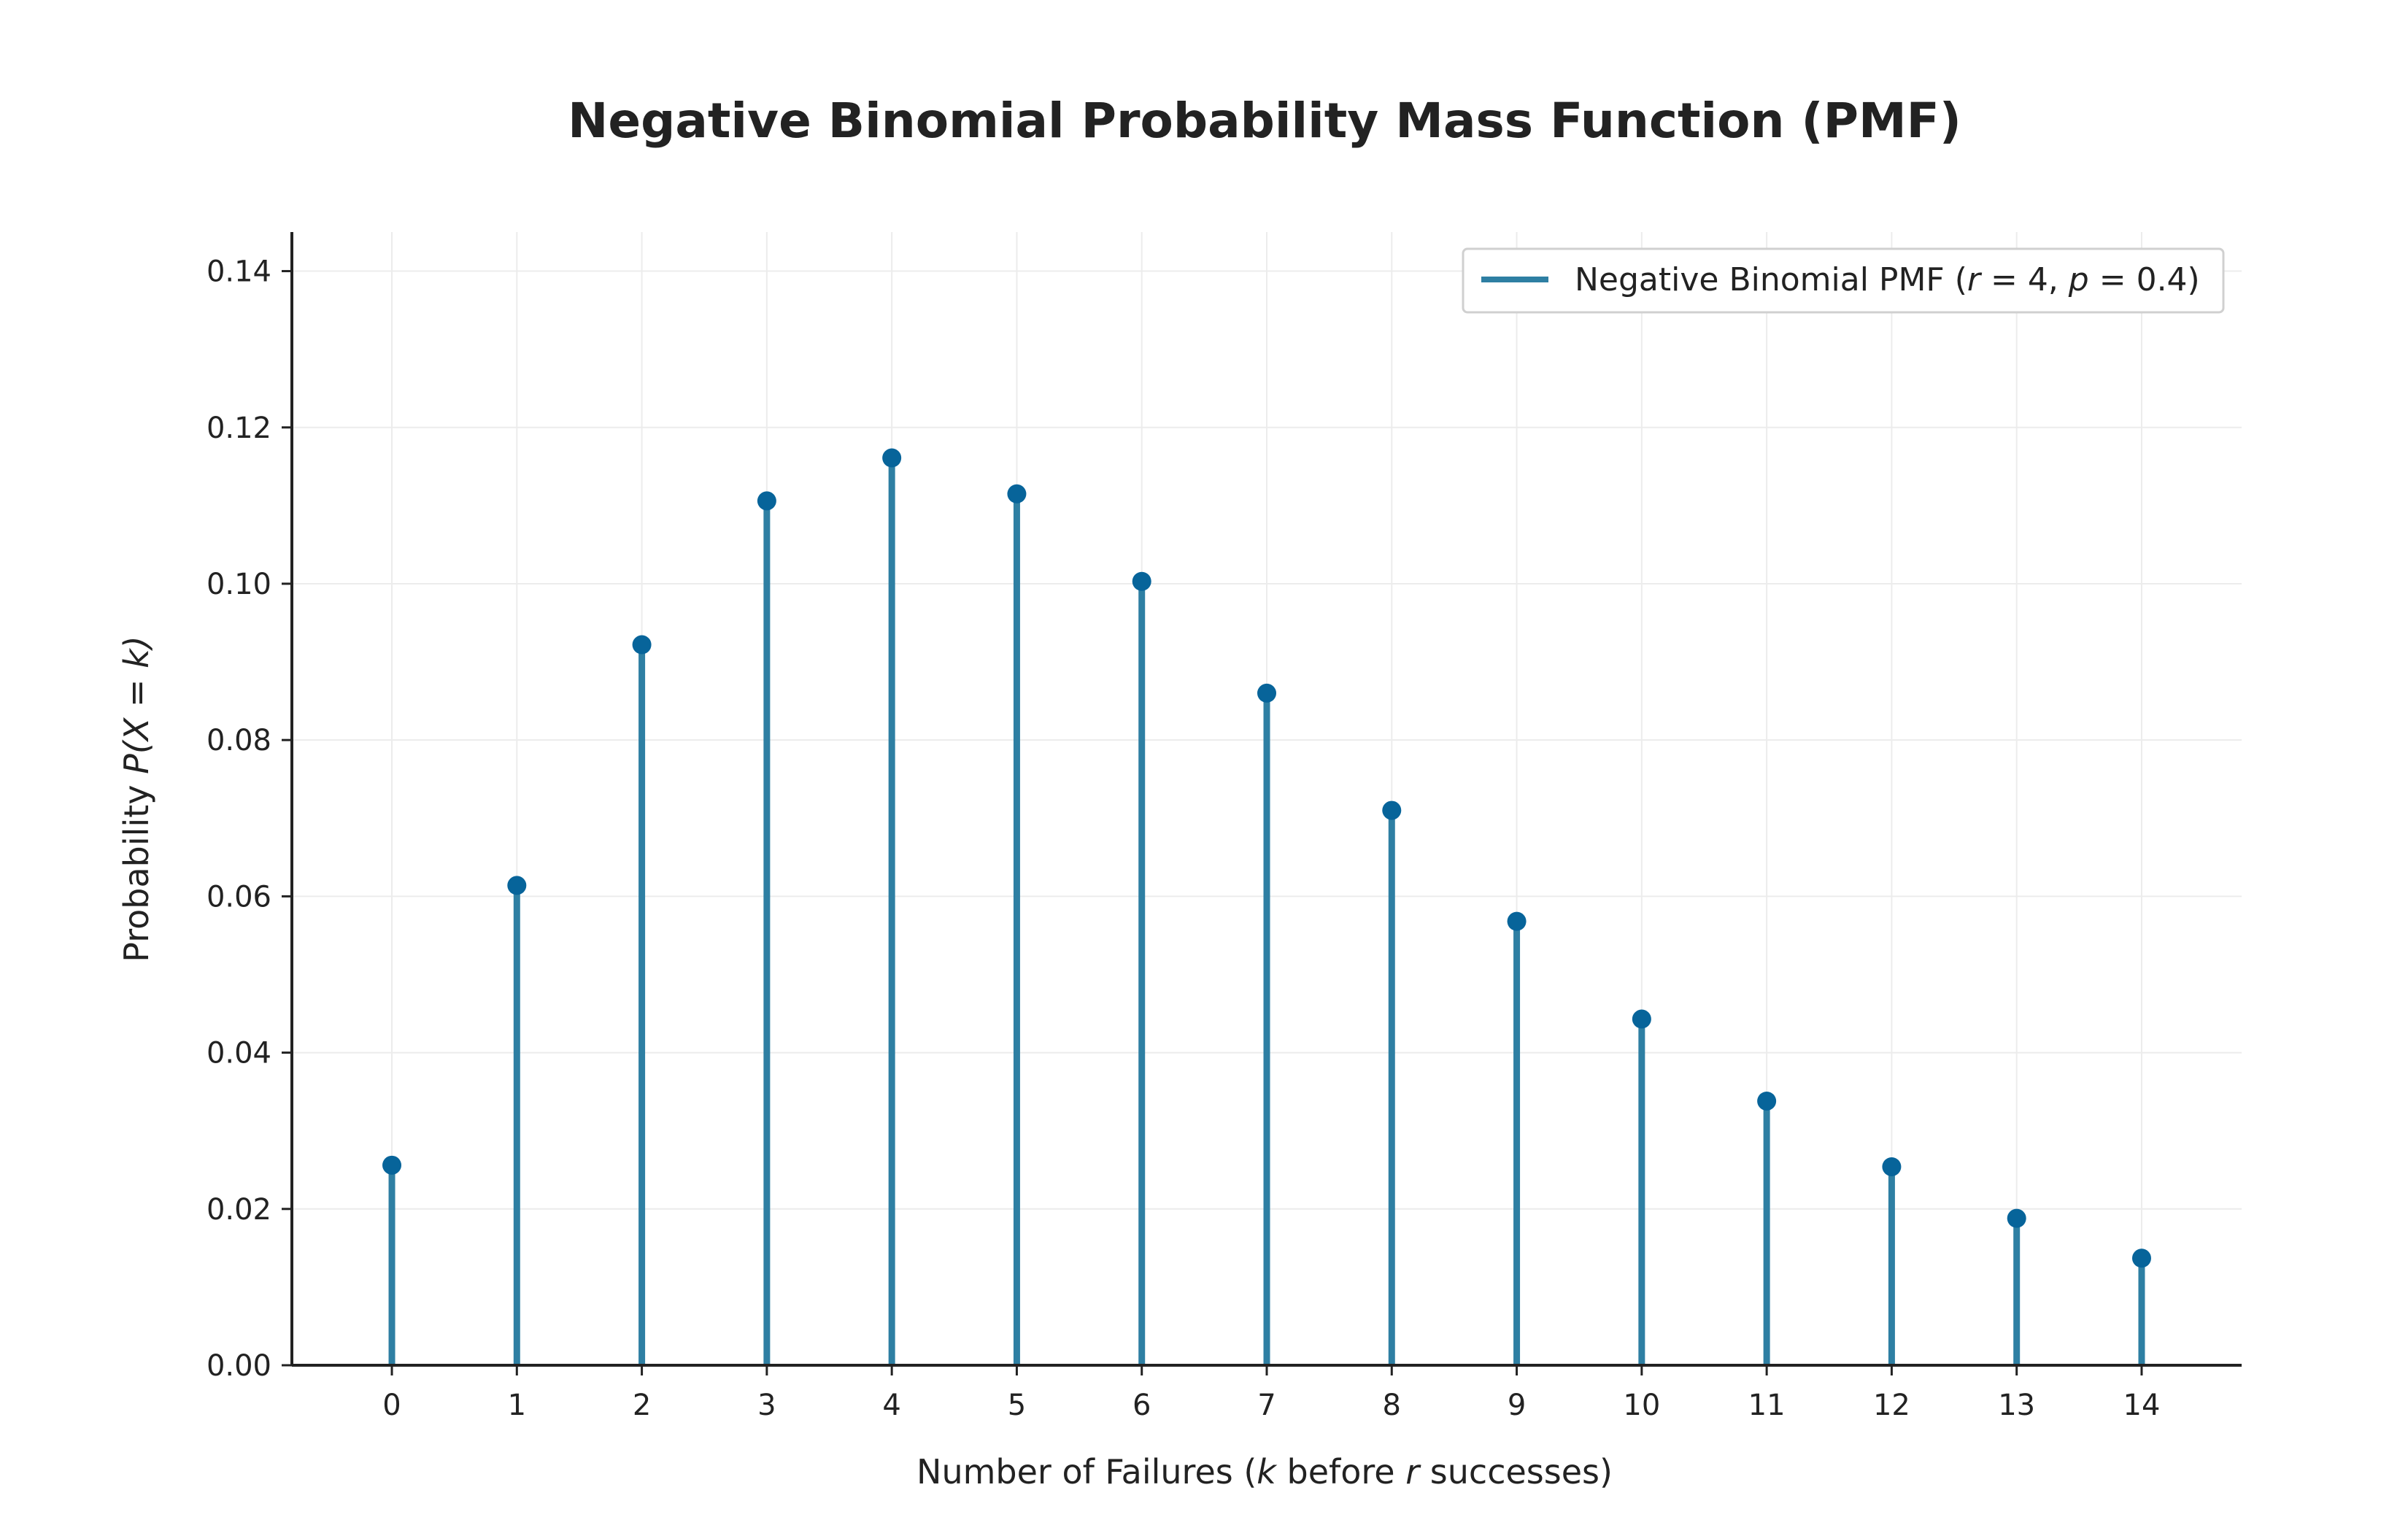 The image size is (2408, 1536). Describe the element at coordinates (1641, 1405) in the screenshot. I see `x-tick-label: 10` at that location.